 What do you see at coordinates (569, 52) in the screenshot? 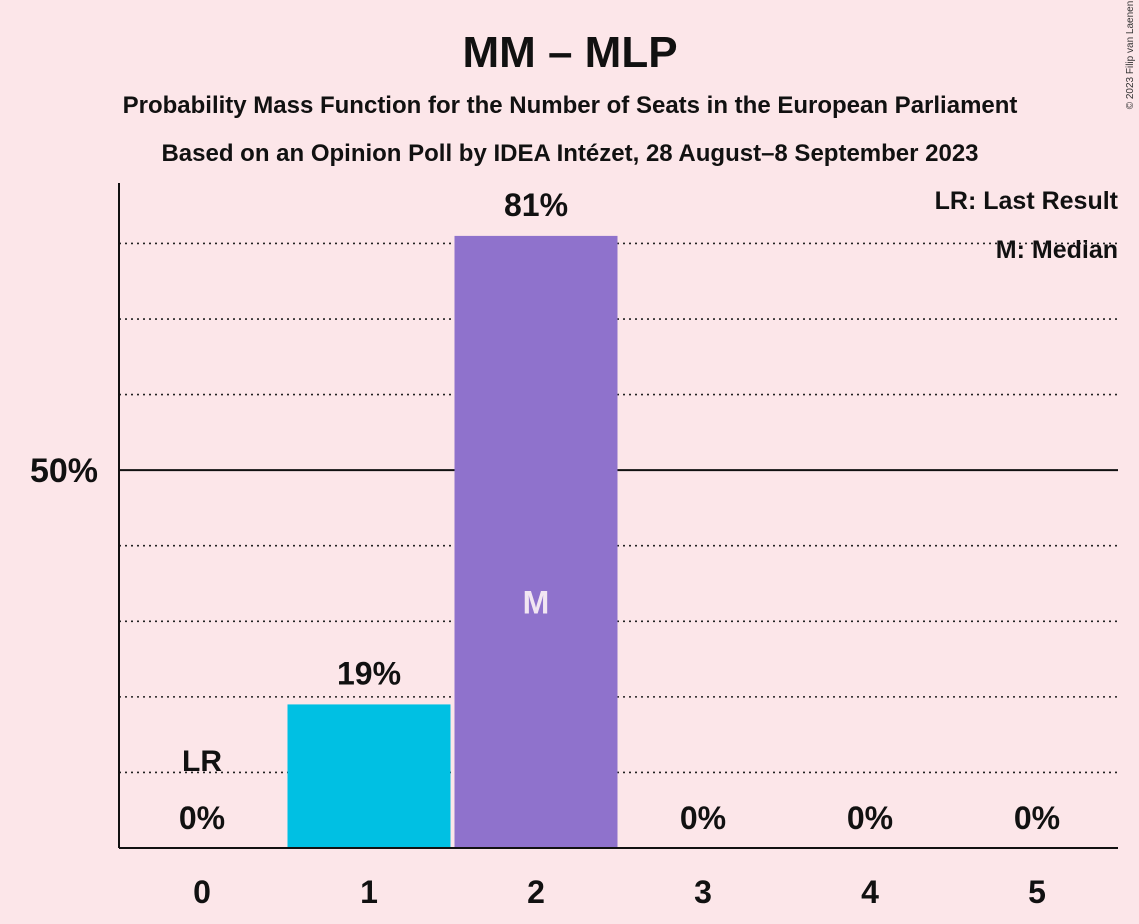
I see `chart-title: MM – MLP` at bounding box center [569, 52].